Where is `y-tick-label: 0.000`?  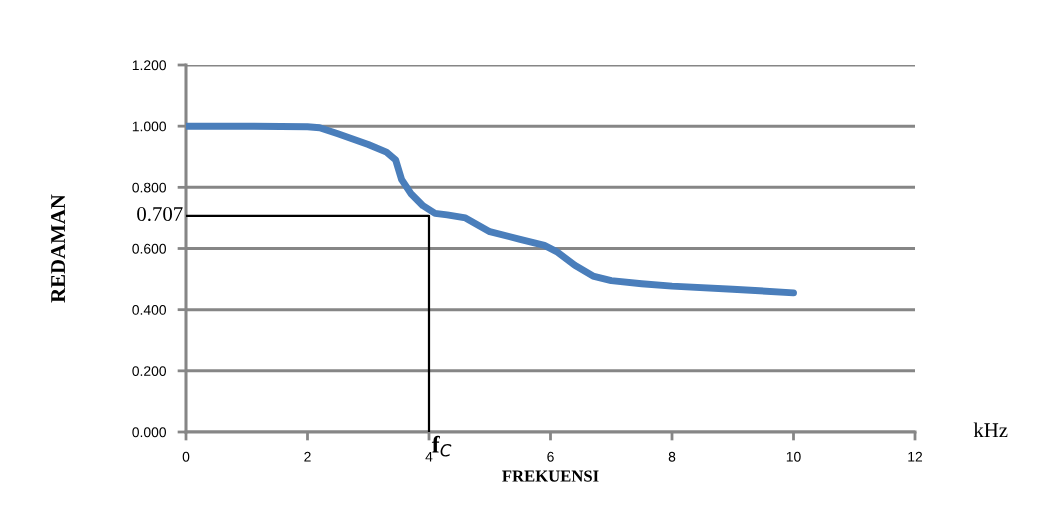 y-tick-label: 0.000 is located at coordinates (149, 432).